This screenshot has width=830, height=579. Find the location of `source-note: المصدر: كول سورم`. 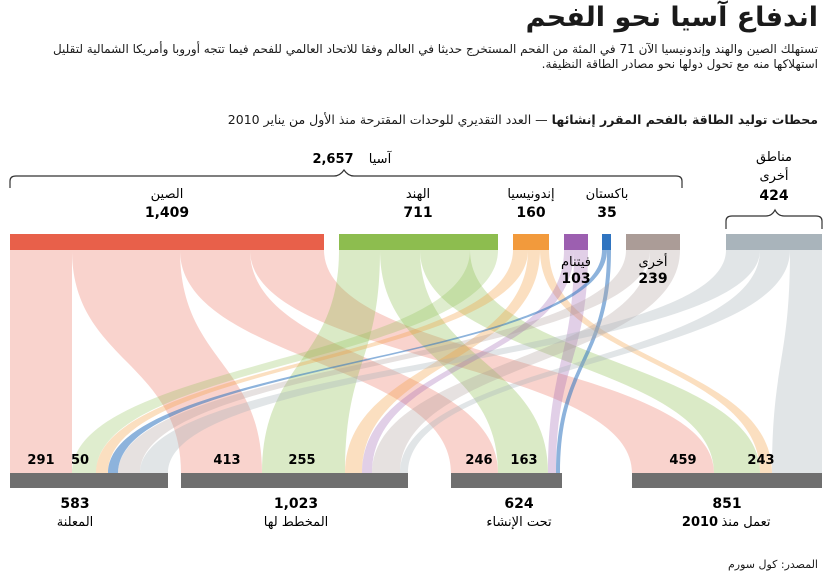

source-note: المصدر: كول سورم is located at coordinates (773, 564).